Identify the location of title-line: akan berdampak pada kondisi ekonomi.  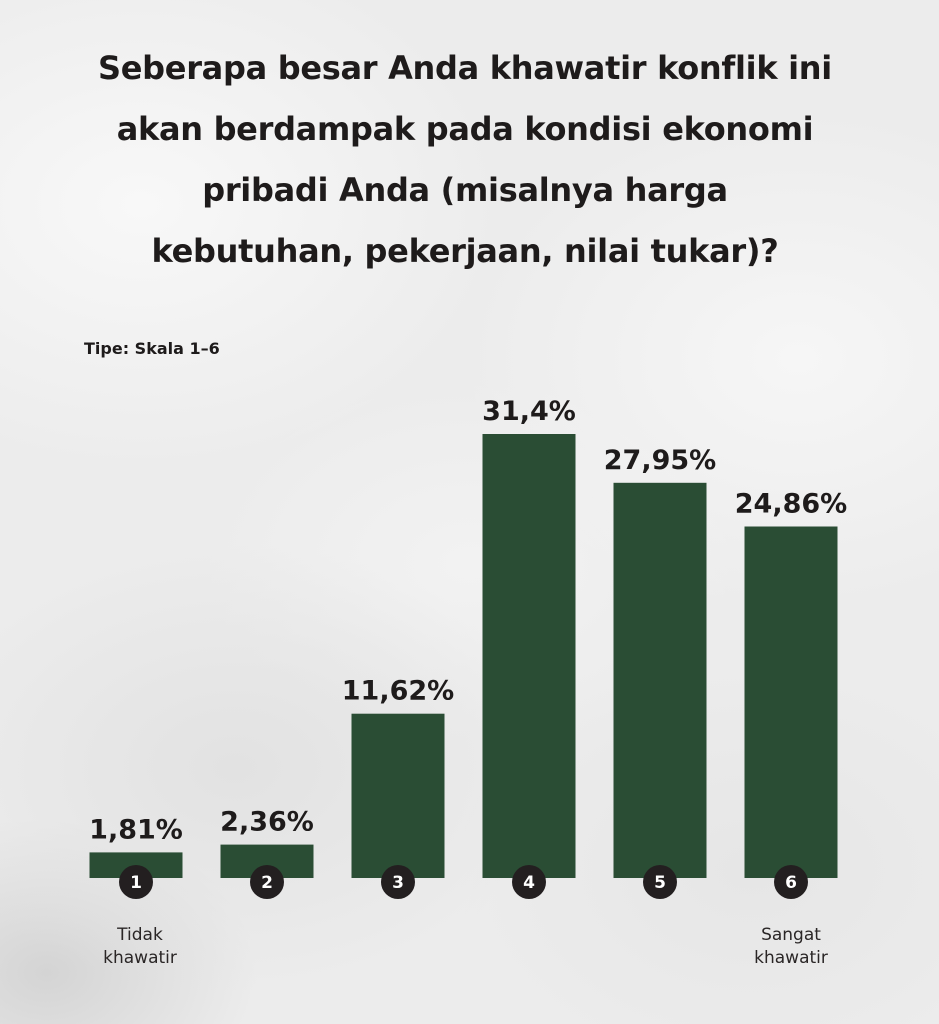
(465, 129).